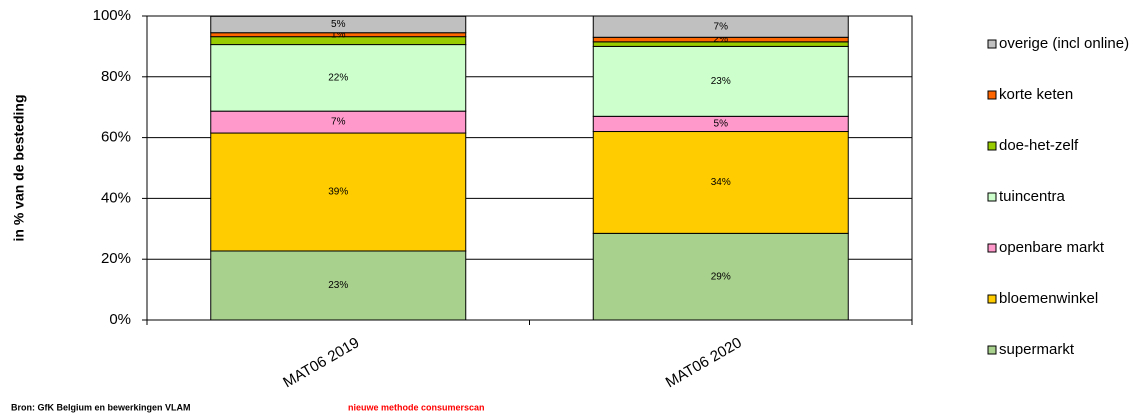  I want to click on data-label: 22%, so click(338, 78).